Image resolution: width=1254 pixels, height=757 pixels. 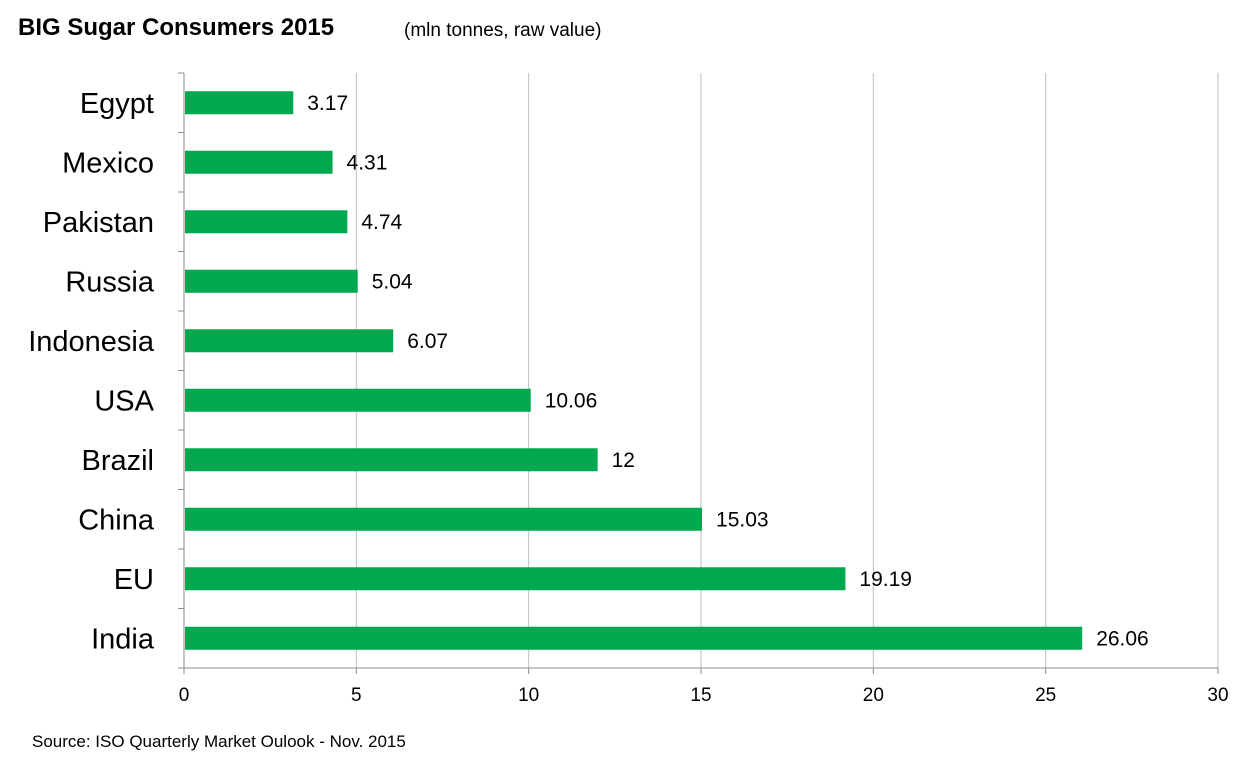 I want to click on category-label: EU, so click(x=134, y=580).